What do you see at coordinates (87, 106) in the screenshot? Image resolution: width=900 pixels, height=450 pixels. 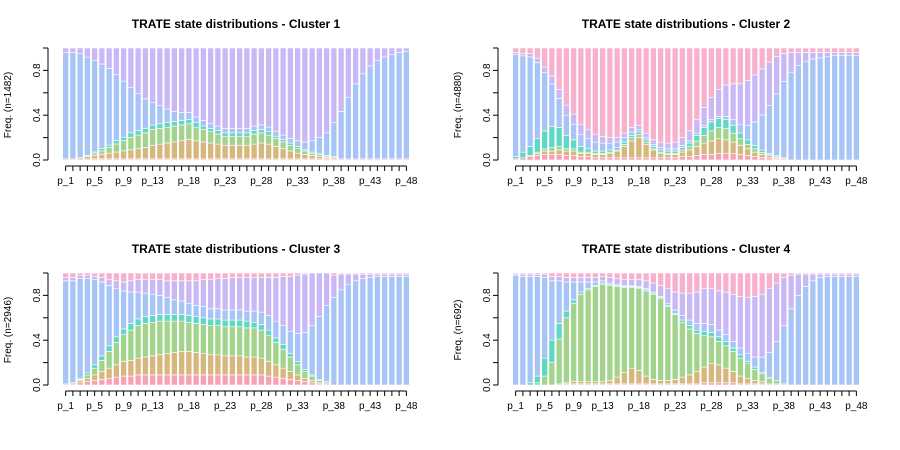 I see `bar-segment-p_4-s4` at bounding box center [87, 106].